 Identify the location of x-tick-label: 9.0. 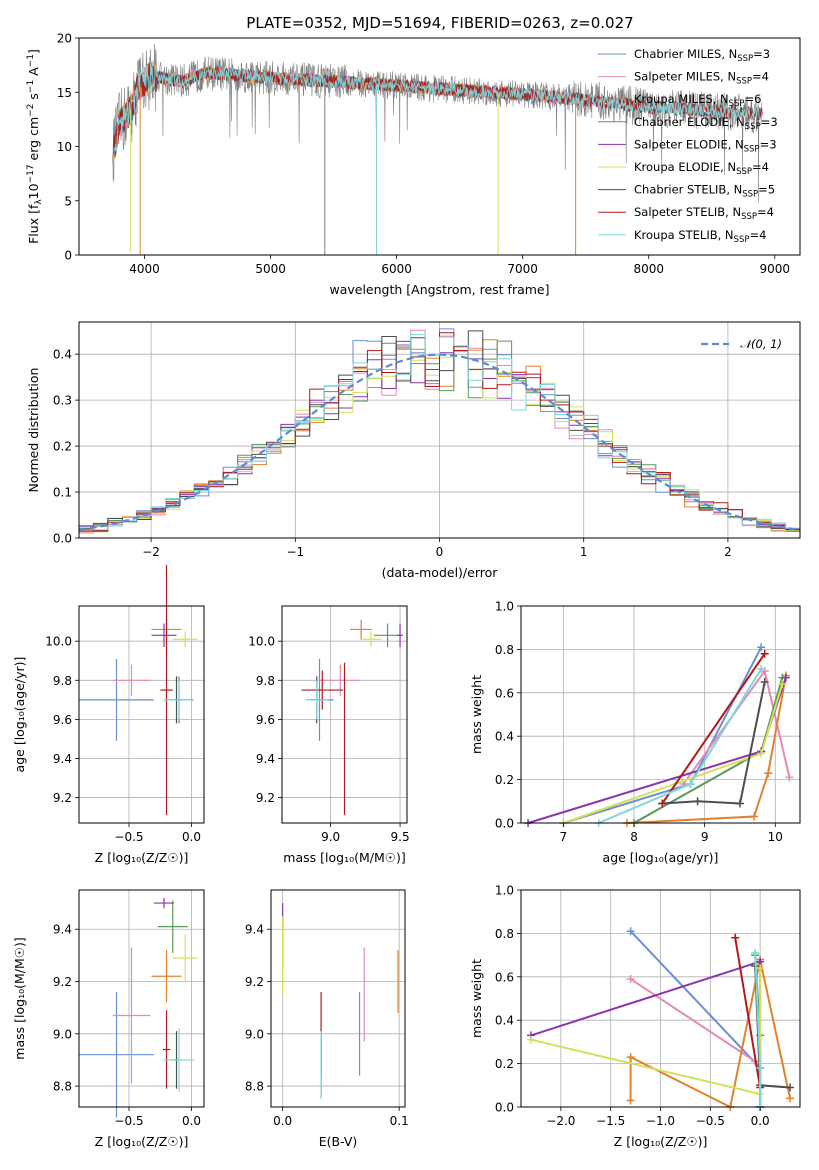
(330, 837).